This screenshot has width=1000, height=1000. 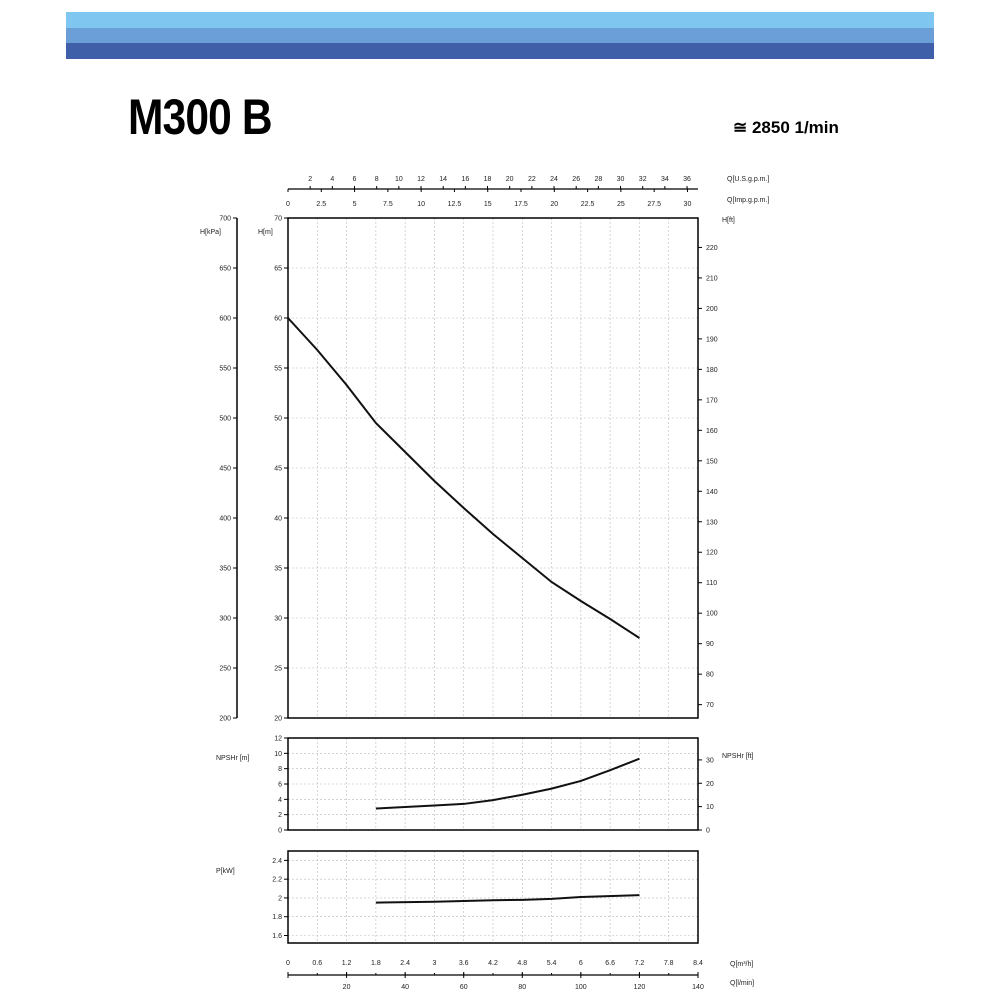 What do you see at coordinates (464, 987) in the screenshot?
I see `lmin-tick-label: 60` at bounding box center [464, 987].